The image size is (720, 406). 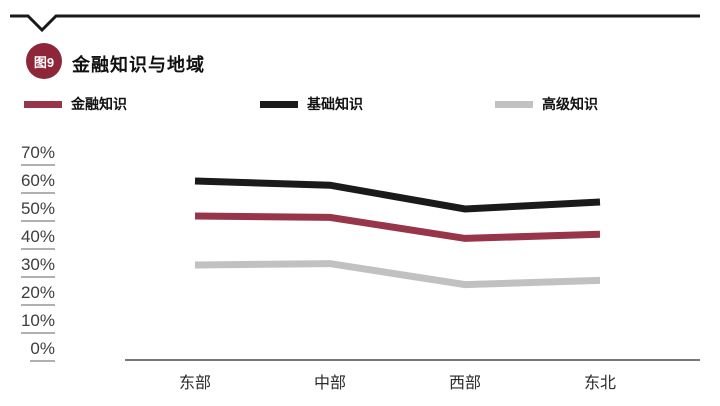 What do you see at coordinates (464, 383) in the screenshot?
I see `x-axis-category-label: 西部` at bounding box center [464, 383].